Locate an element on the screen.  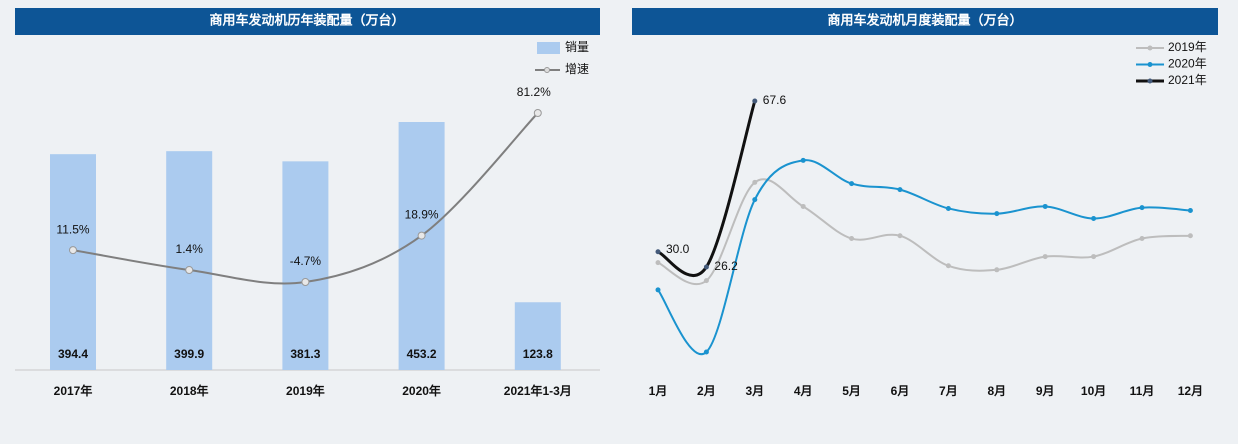
x-tick-label: 2020年 is located at coordinates (421, 390).